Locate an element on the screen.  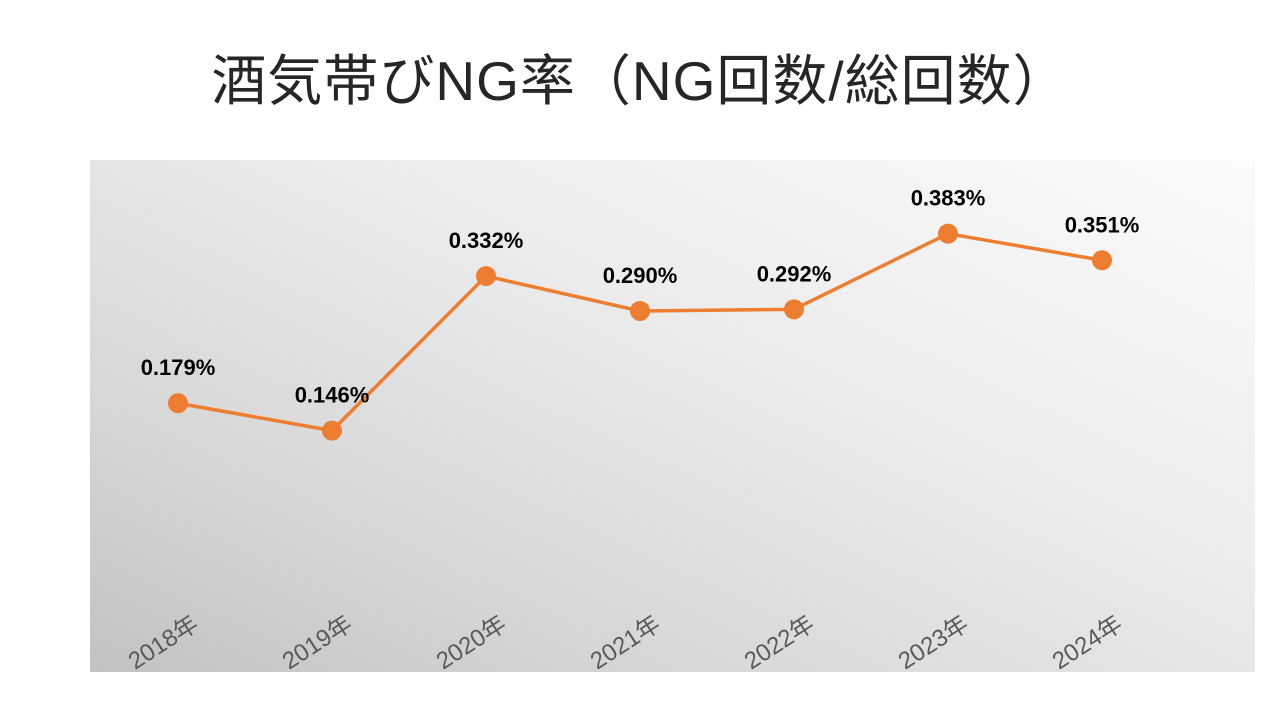
x-axis-label: 2024年 is located at coordinates (1088, 641).